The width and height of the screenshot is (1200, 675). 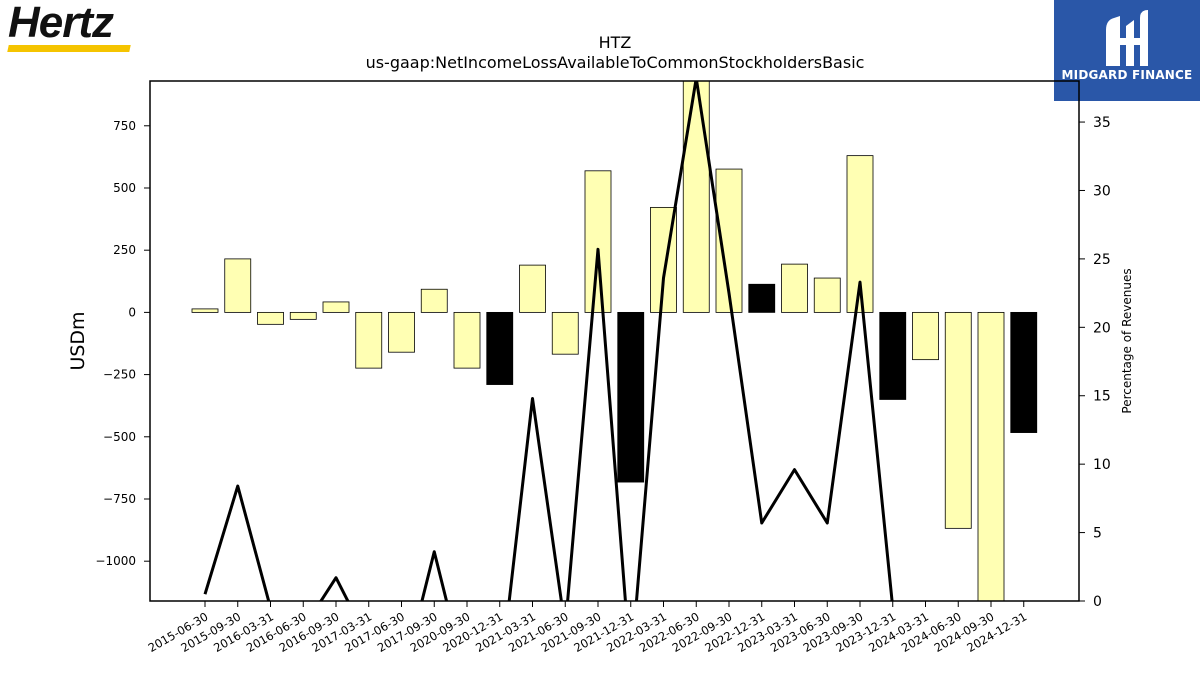 I want to click on chart-title: HTZ, so click(x=615, y=42).